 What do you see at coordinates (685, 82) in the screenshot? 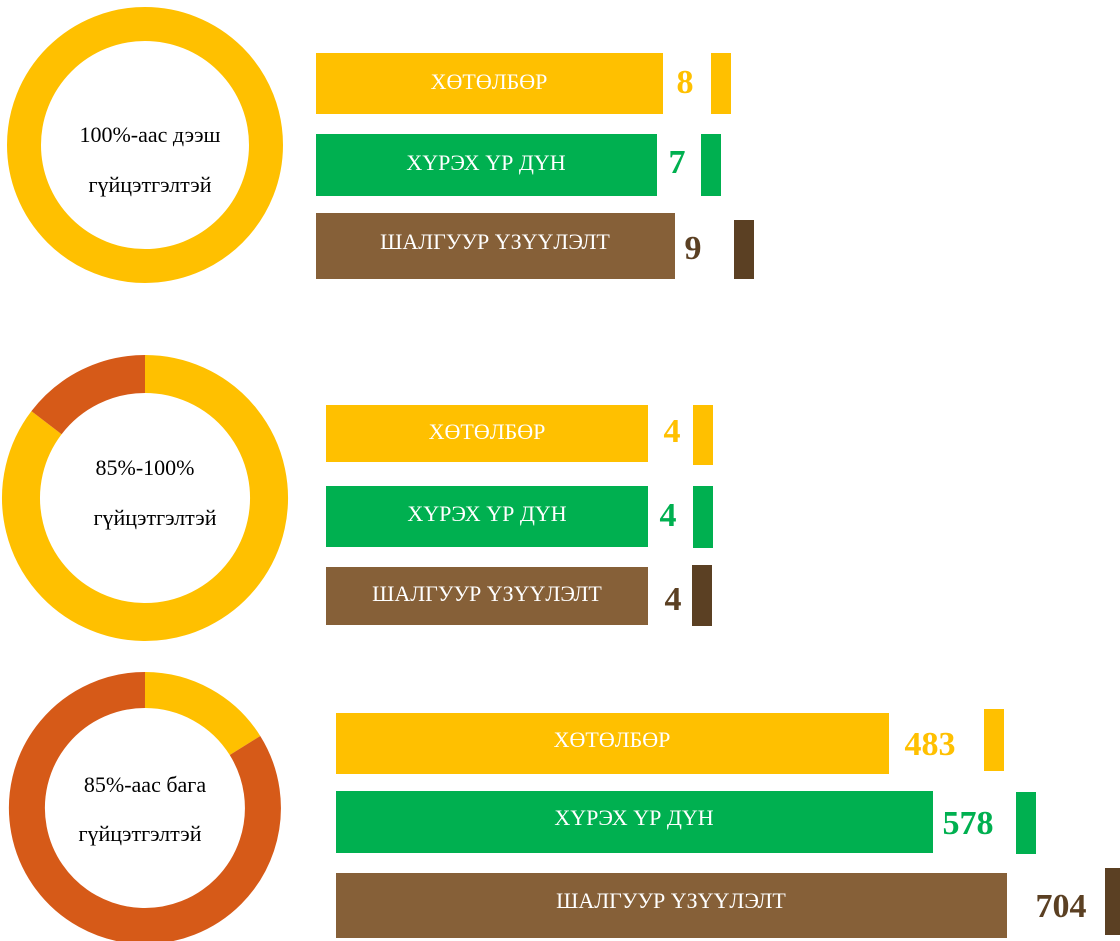
I see `bar-value: 8` at bounding box center [685, 82].